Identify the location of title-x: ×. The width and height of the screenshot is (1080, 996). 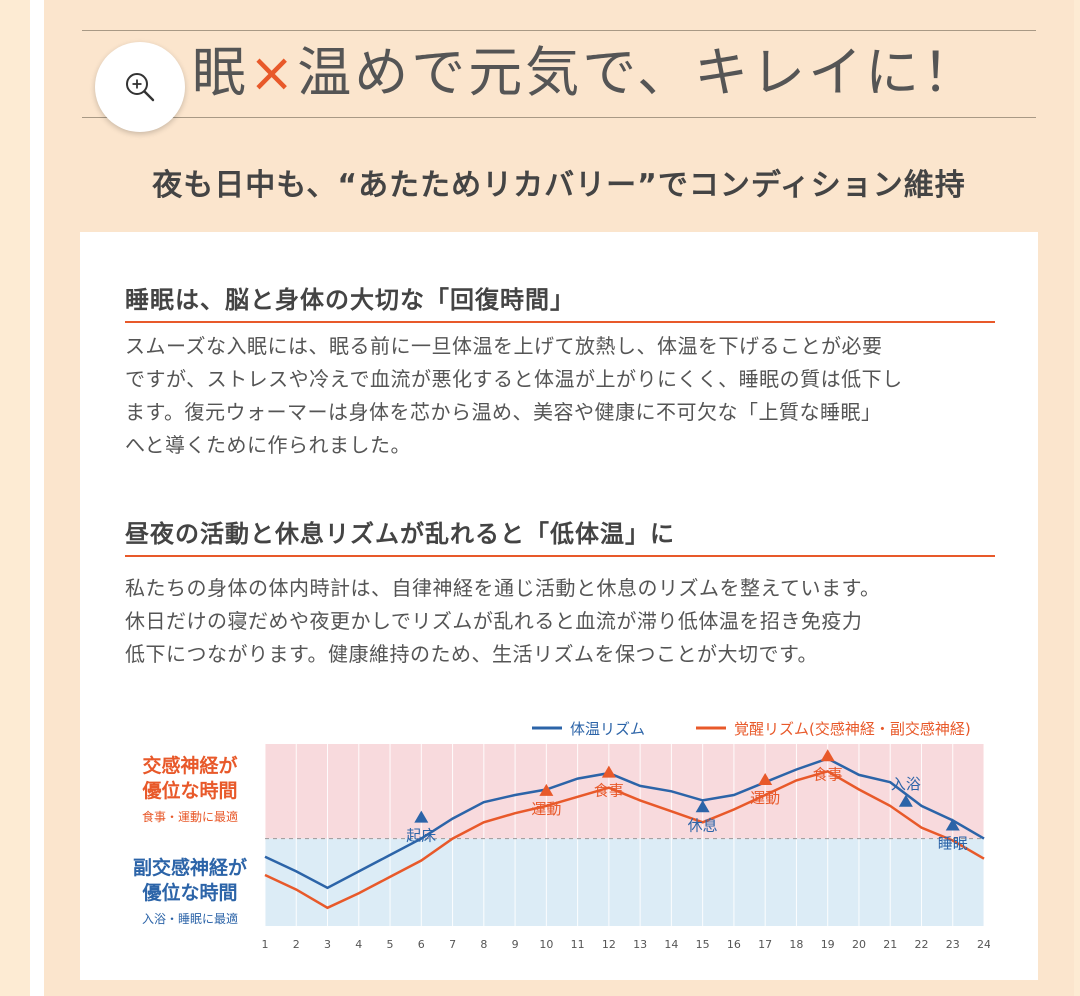
(273, 72).